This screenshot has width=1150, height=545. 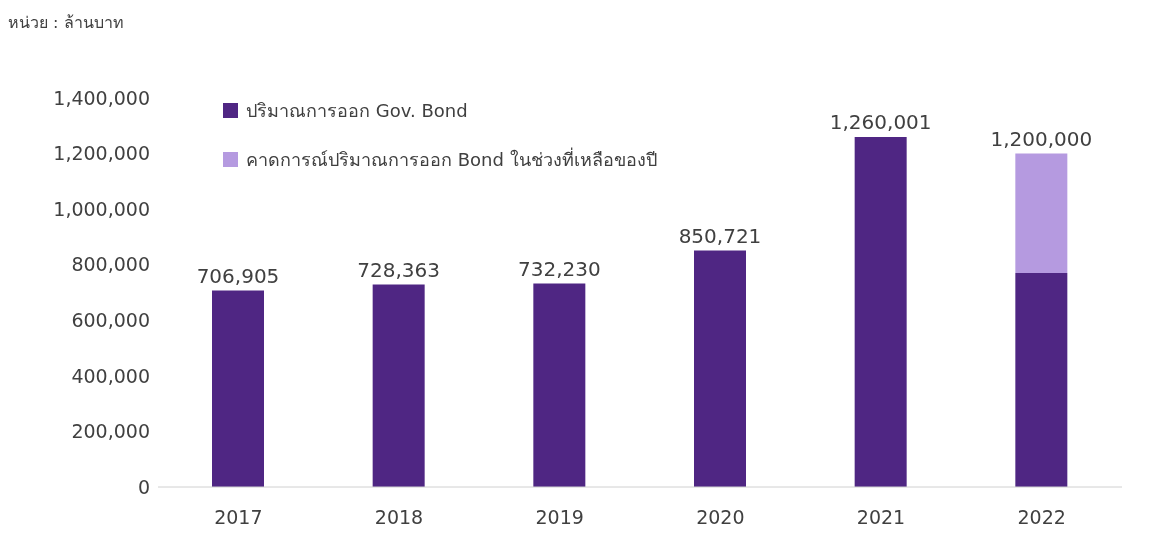 I want to click on total-label: 706,905, so click(x=238, y=275).